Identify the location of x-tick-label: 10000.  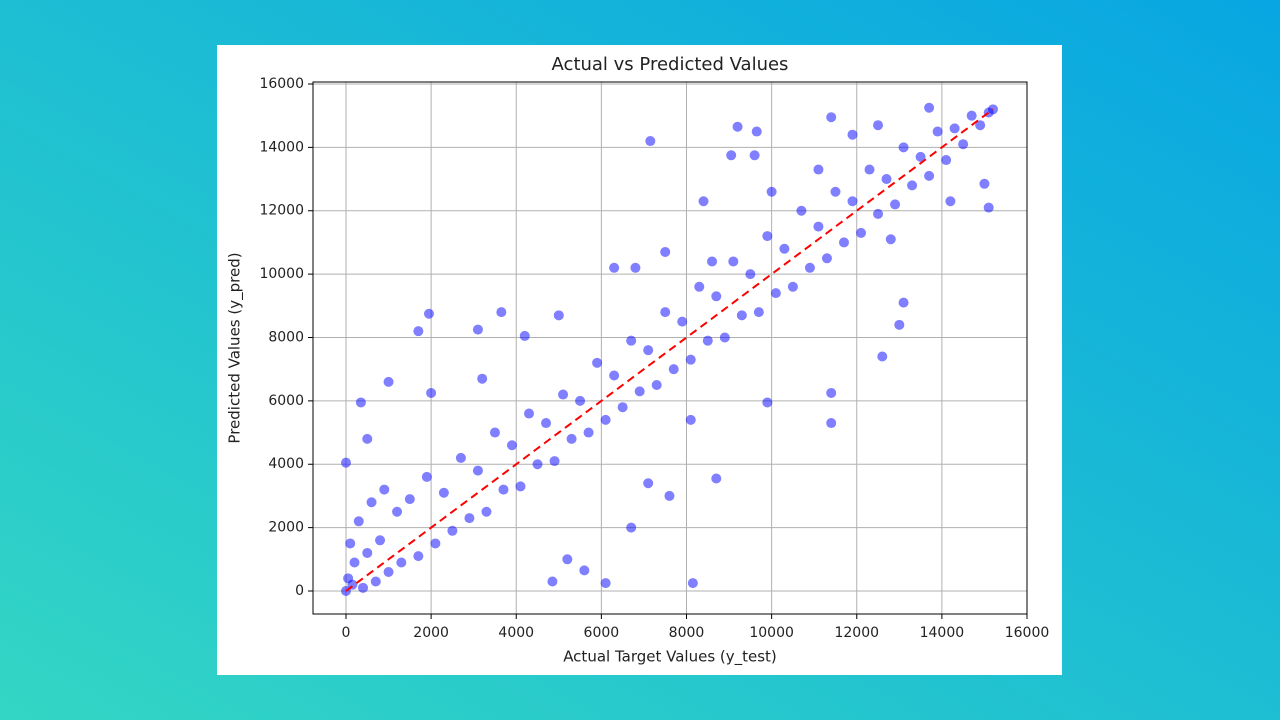
(771, 633).